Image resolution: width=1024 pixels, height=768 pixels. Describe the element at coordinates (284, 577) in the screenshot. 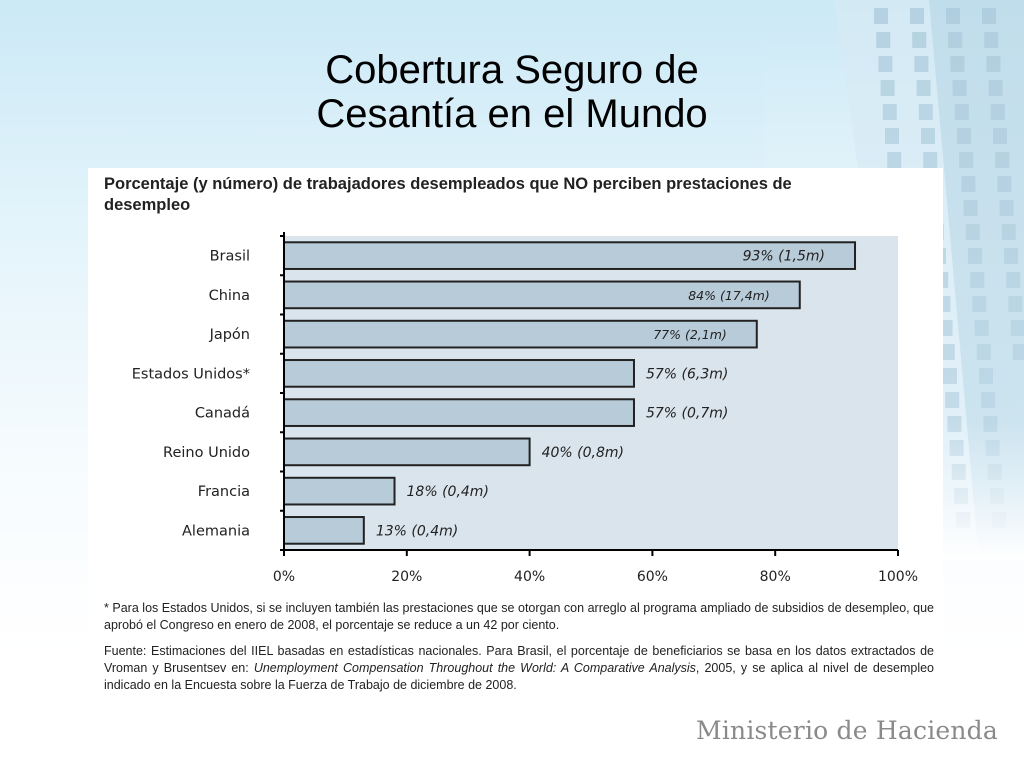

I see `x-tick-label: 0%` at that location.